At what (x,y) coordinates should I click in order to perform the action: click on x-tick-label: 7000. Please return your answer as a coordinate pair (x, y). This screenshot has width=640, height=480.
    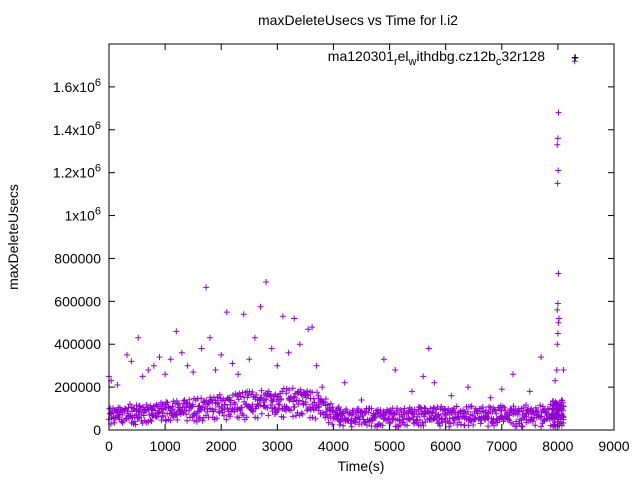
    Looking at the image, I should click on (501, 446).